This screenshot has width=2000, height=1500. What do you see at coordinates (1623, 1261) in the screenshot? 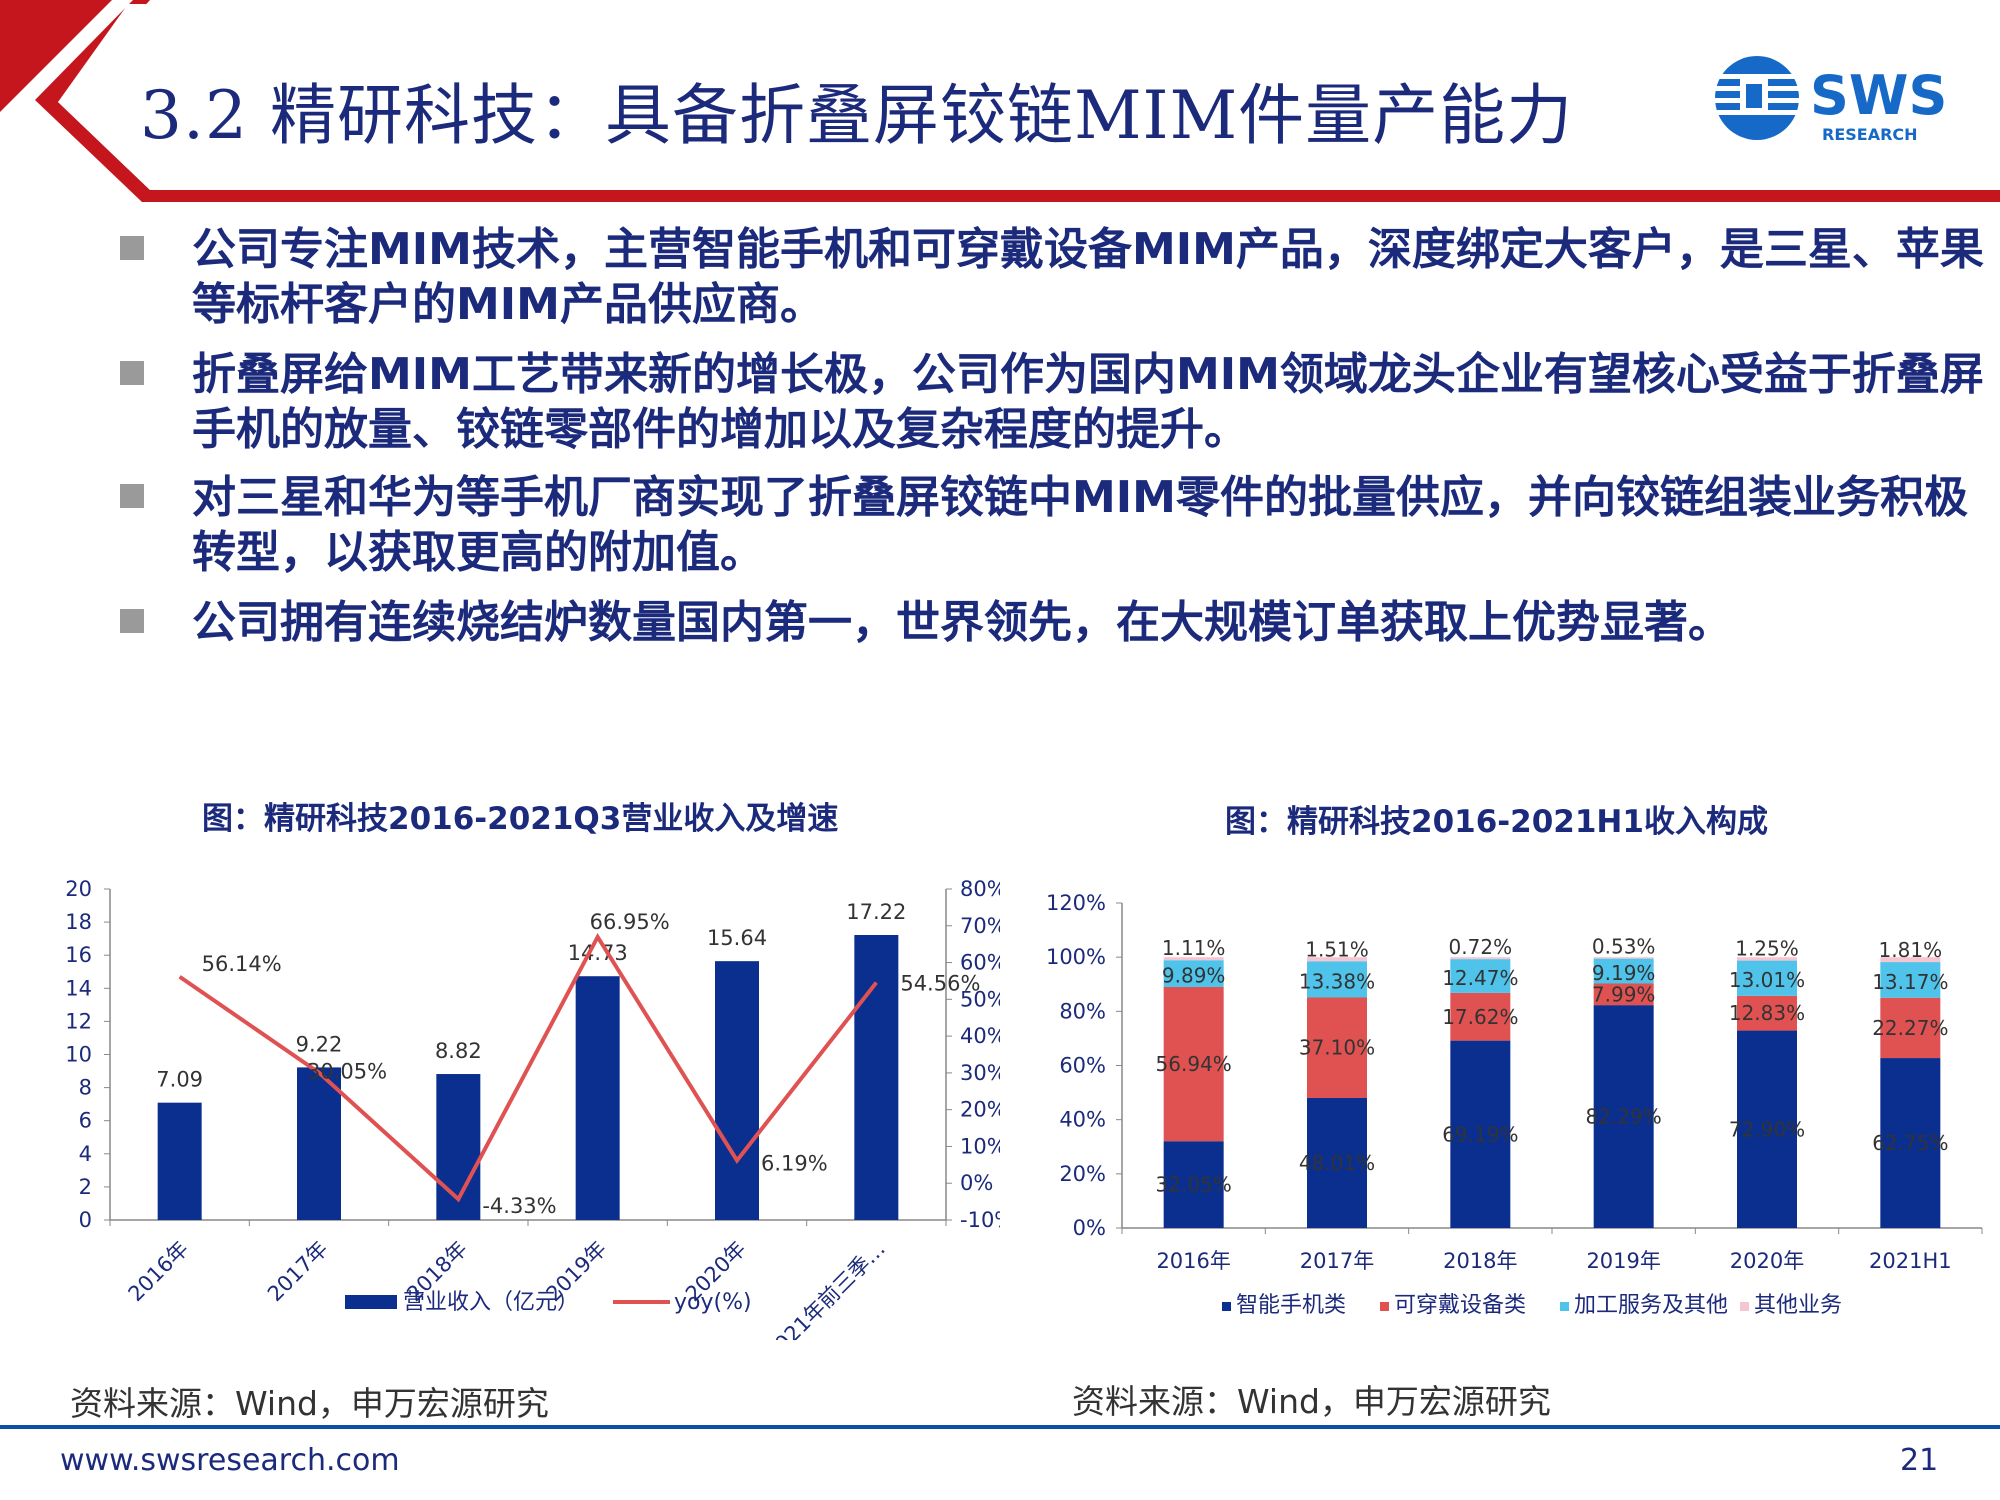
I see `x-category-label: 2019年` at bounding box center [1623, 1261].